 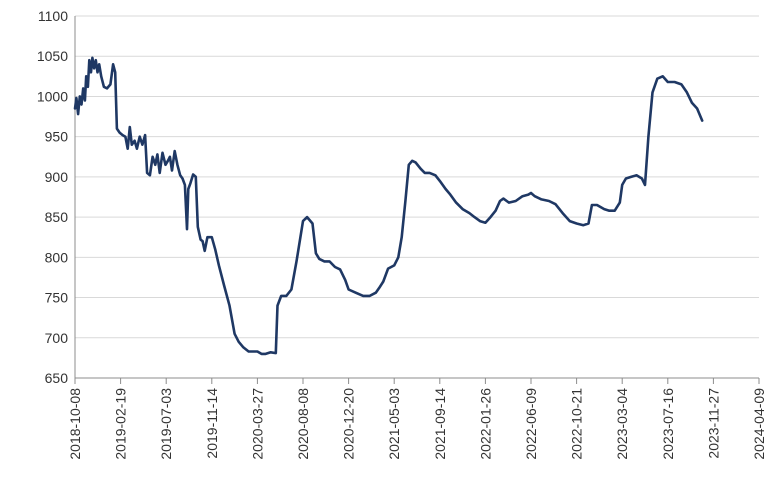 I want to click on x-tick-label: 2021-09-14, so click(x=440, y=424).